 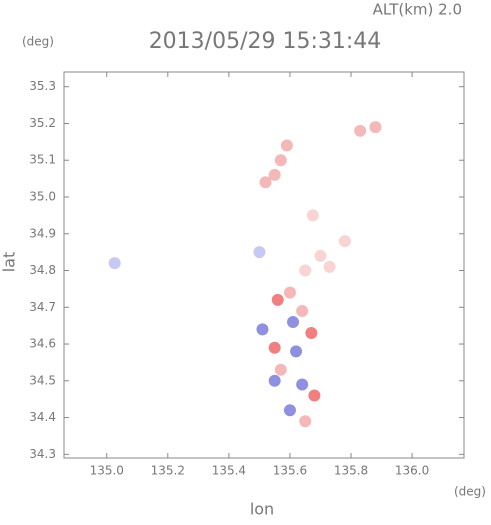 I want to click on x-axis-label: lon, so click(x=262, y=509).